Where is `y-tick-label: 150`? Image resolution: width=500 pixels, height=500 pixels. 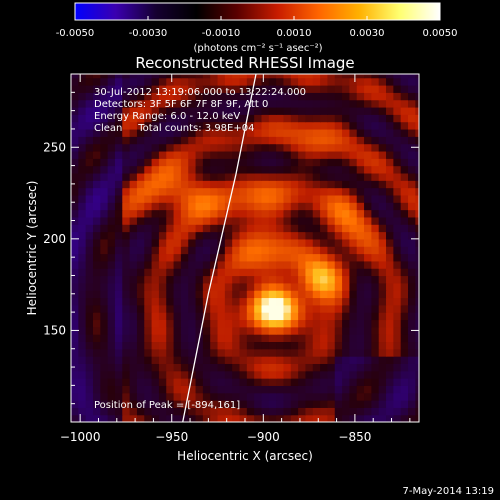 y-tick-label: 150 is located at coordinates (54, 330).